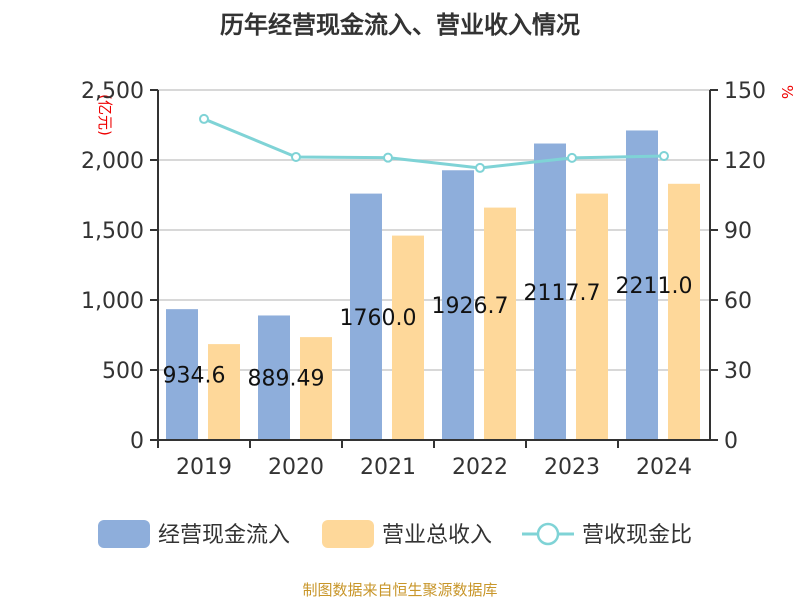  Describe the element at coordinates (348, 534) in the screenshot. I see `legend-swatch-revenue` at that location.